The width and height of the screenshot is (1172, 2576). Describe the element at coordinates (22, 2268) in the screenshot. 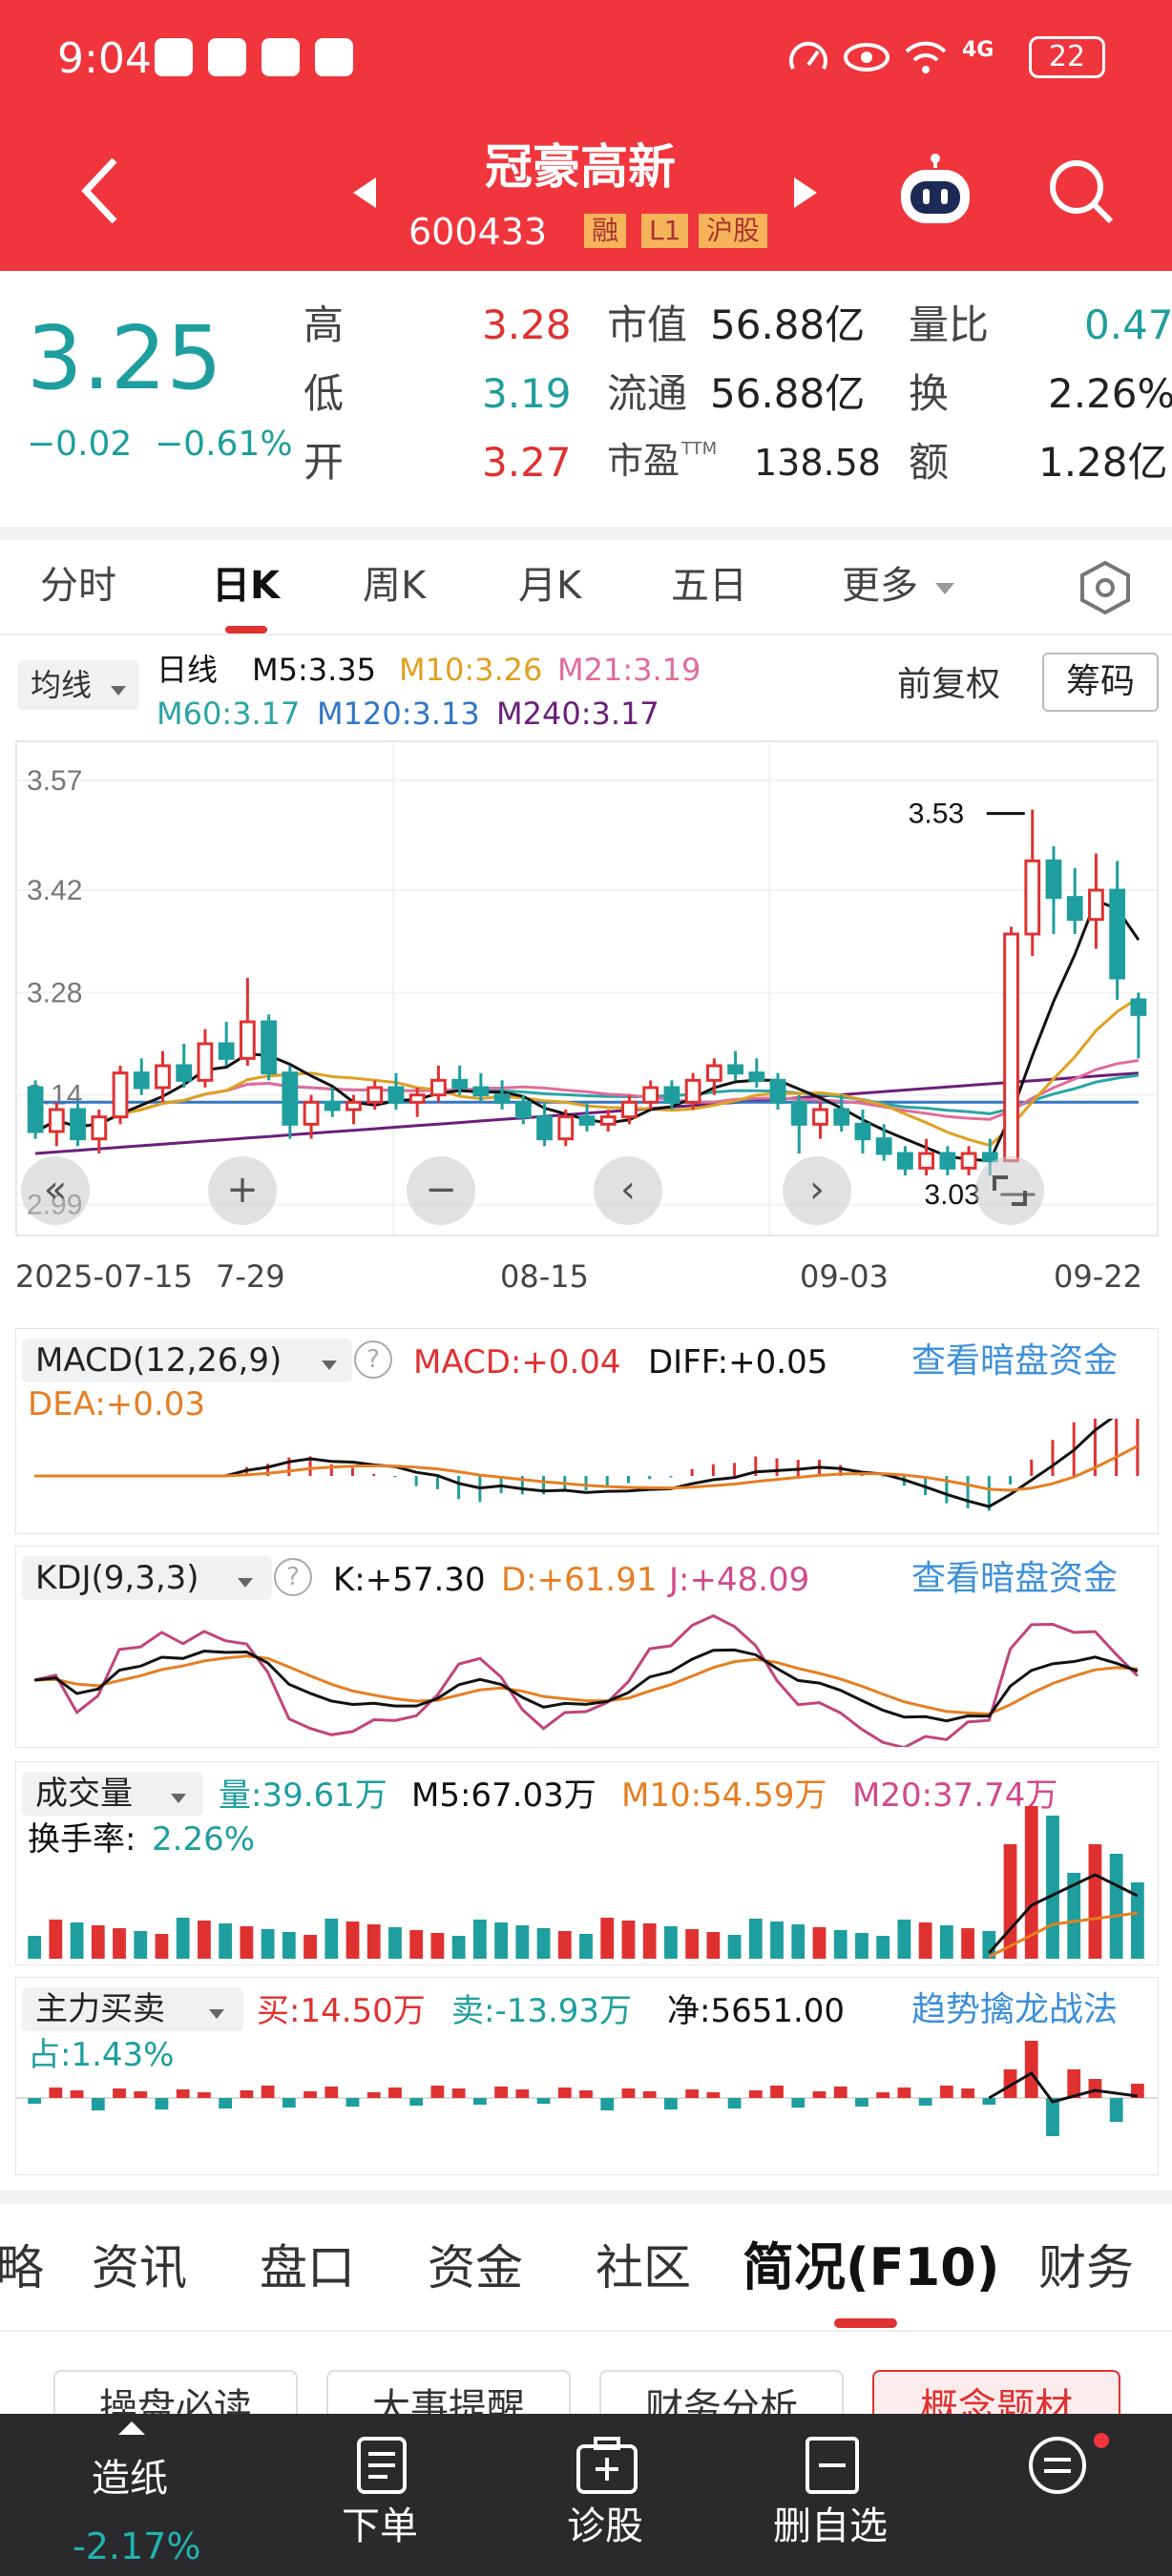

I see `tab-strategy: 略` at that location.